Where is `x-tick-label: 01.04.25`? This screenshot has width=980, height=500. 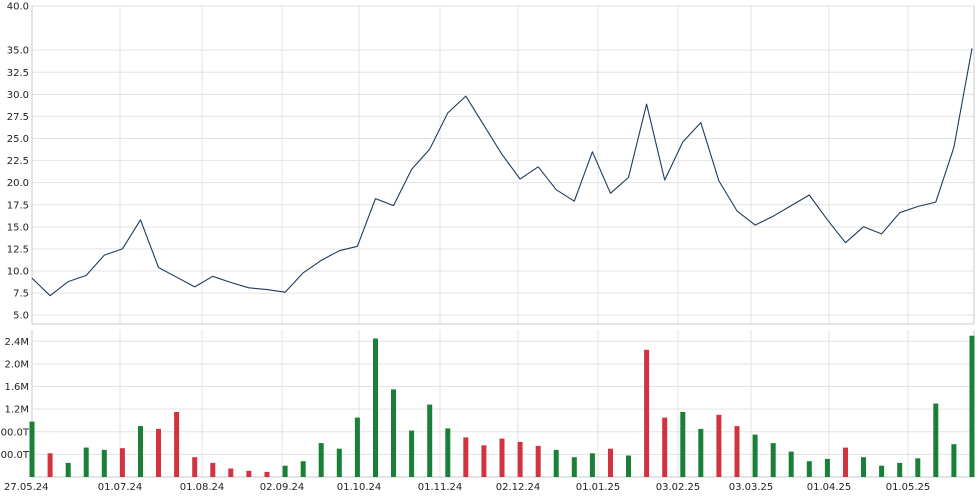 x-tick-label: 01.04.25 is located at coordinates (829, 487).